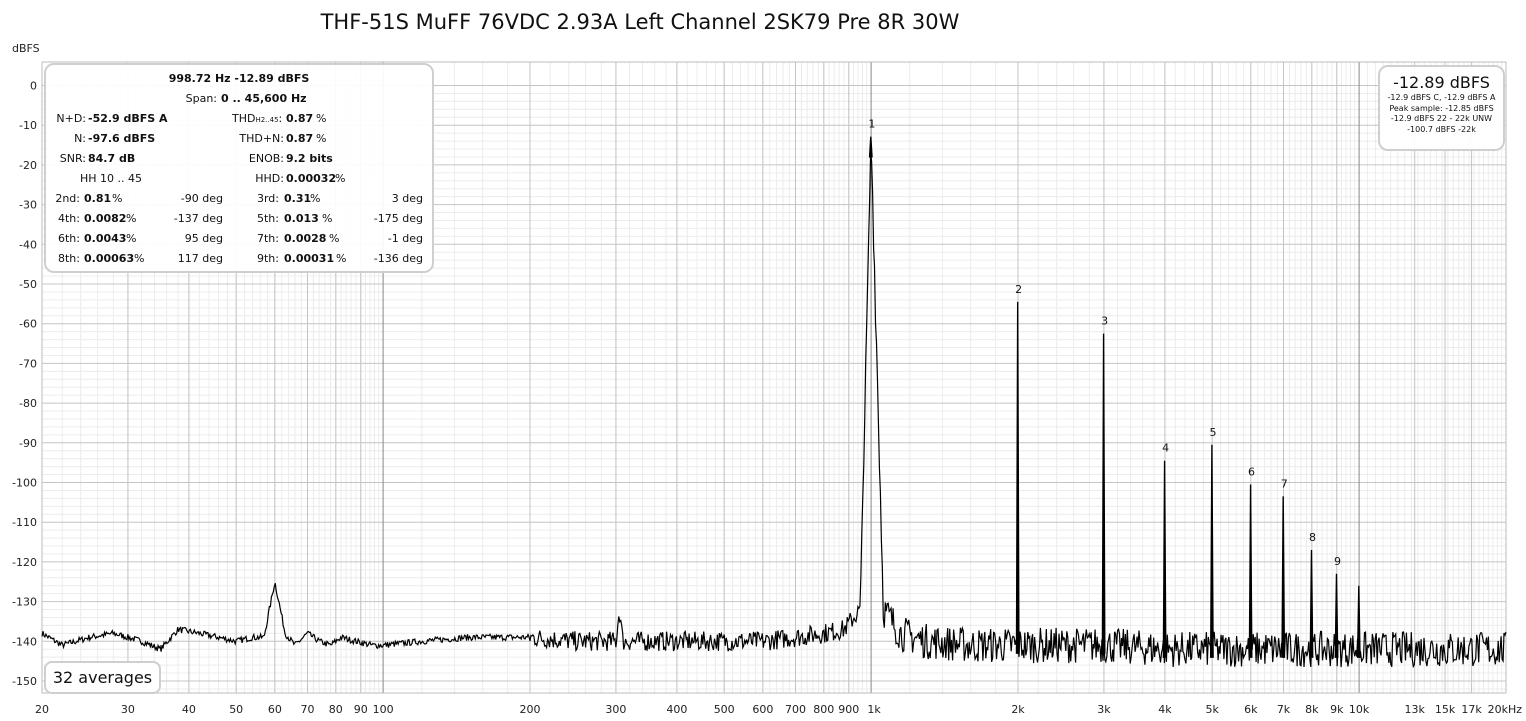  What do you see at coordinates (1212, 432) in the screenshot?
I see `harmonic-peak-label: 5` at bounding box center [1212, 432].